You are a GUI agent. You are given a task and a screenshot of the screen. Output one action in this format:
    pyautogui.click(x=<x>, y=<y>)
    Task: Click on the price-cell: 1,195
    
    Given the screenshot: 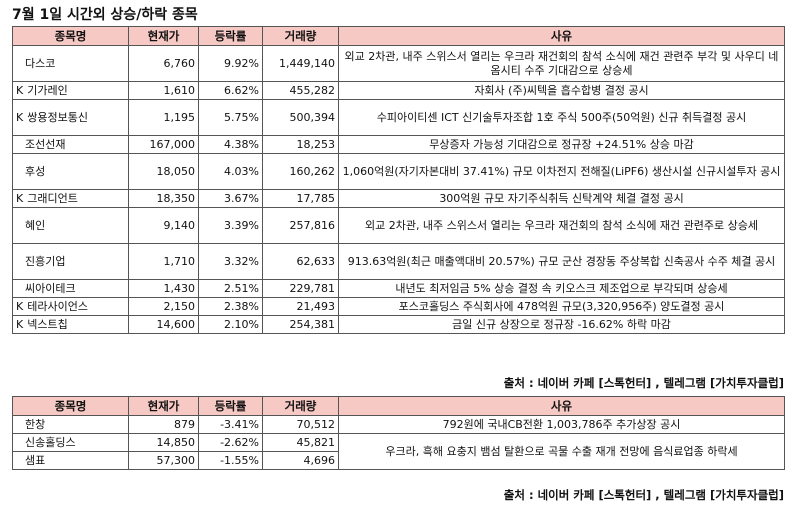 What is the action you would take?
    pyautogui.click(x=163, y=117)
    